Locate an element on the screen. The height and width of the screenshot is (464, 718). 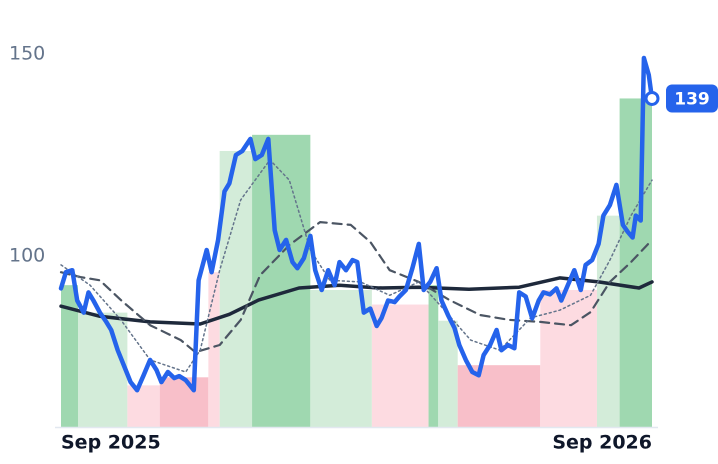
y-tick-label: 150 is located at coordinates (27, 54).